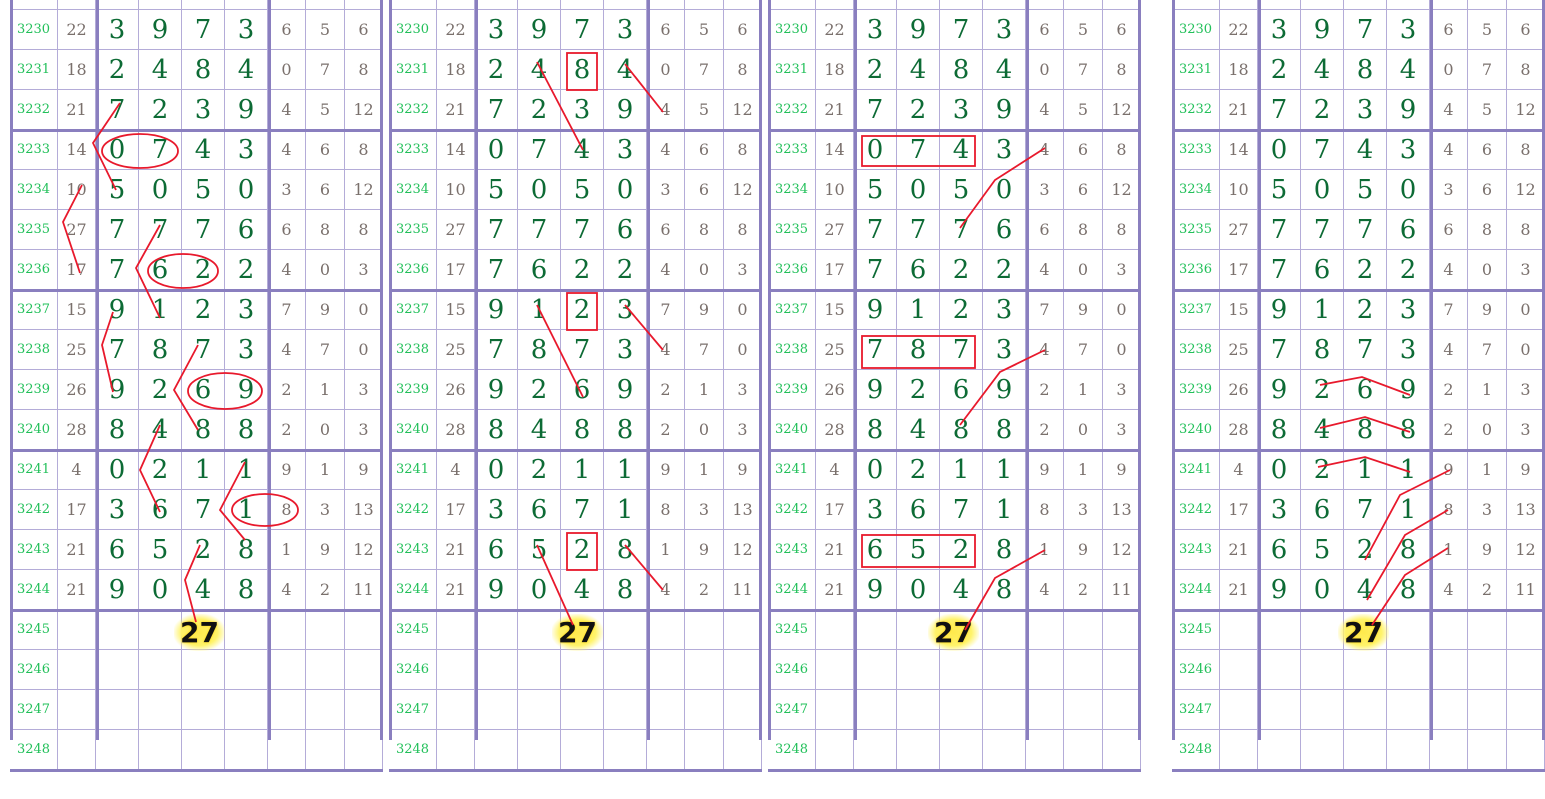 The image size is (1545, 799). Describe the element at coordinates (1239, 70) in the screenshot. I see `sum-cell: 18` at that location.